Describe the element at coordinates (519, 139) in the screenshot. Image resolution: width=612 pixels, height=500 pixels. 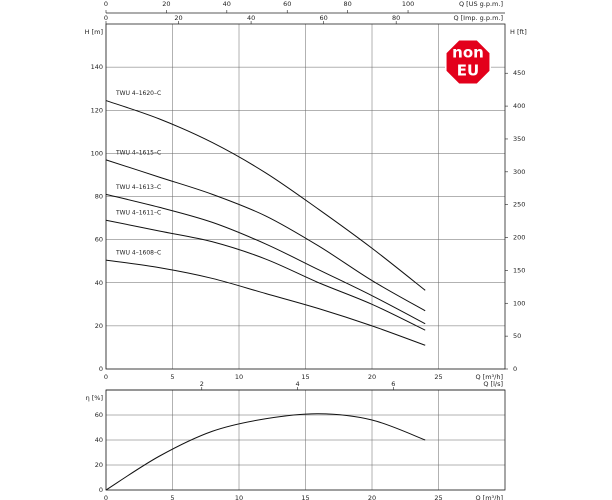
I see `y2-tick-label: 350` at that location.